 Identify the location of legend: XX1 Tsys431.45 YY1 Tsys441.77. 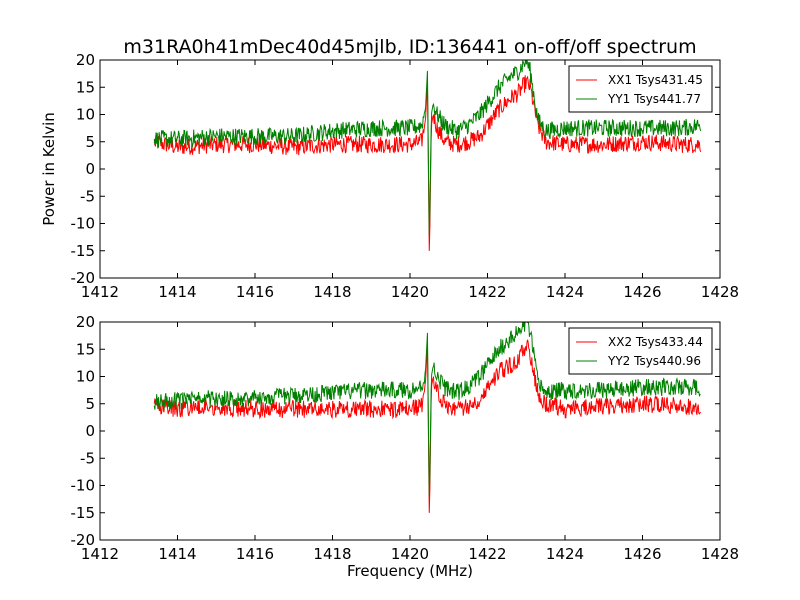
(640, 89).